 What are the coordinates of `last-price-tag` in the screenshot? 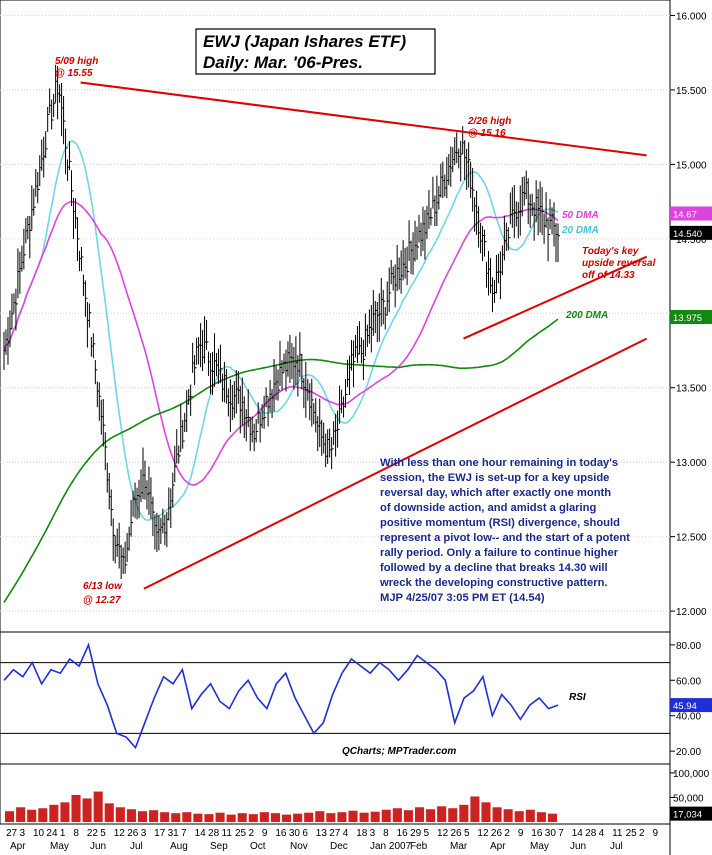 It's located at (691, 213).